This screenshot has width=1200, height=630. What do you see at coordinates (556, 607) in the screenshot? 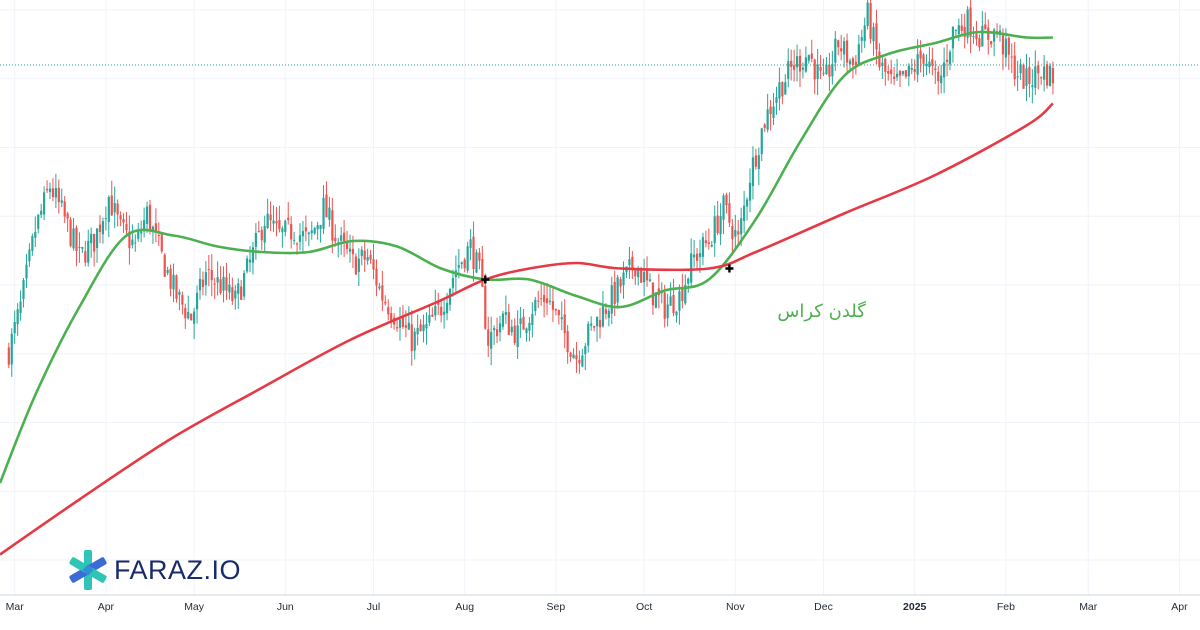
I see `x-tick-label: Sep` at bounding box center [556, 607].